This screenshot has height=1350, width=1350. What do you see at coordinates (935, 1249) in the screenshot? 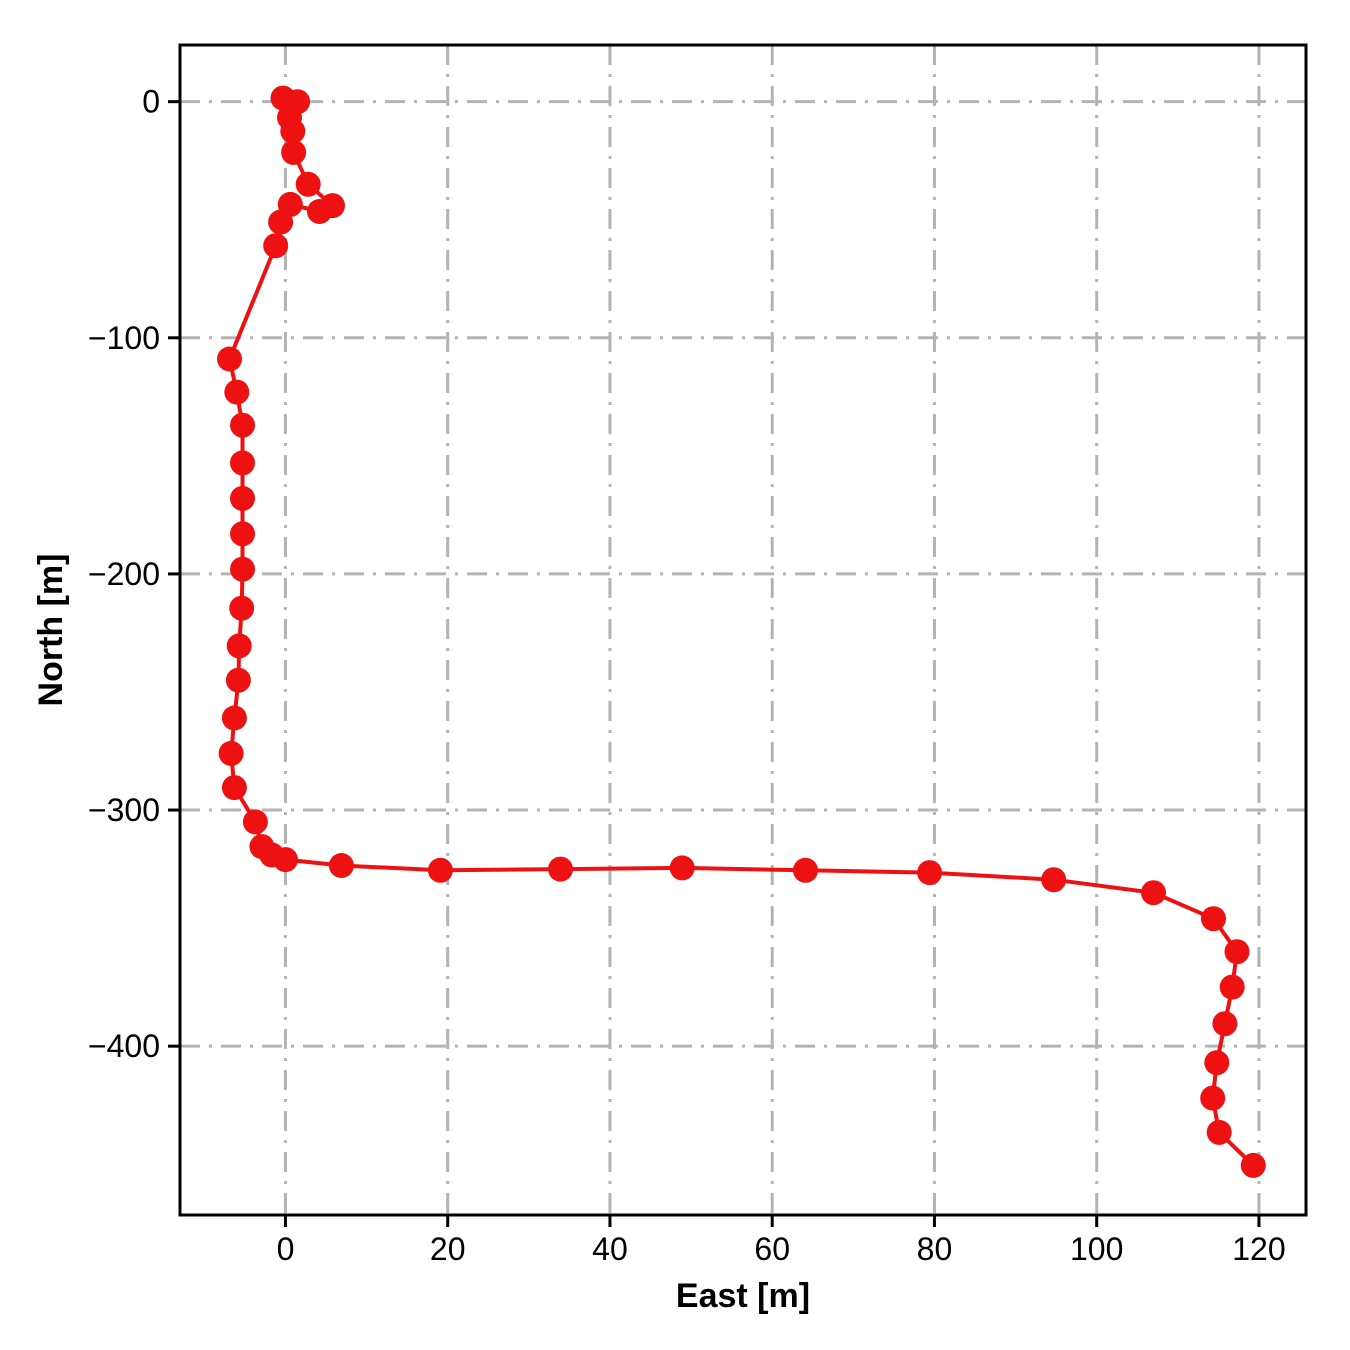
I see `x-tick-label: 80` at bounding box center [935, 1249].